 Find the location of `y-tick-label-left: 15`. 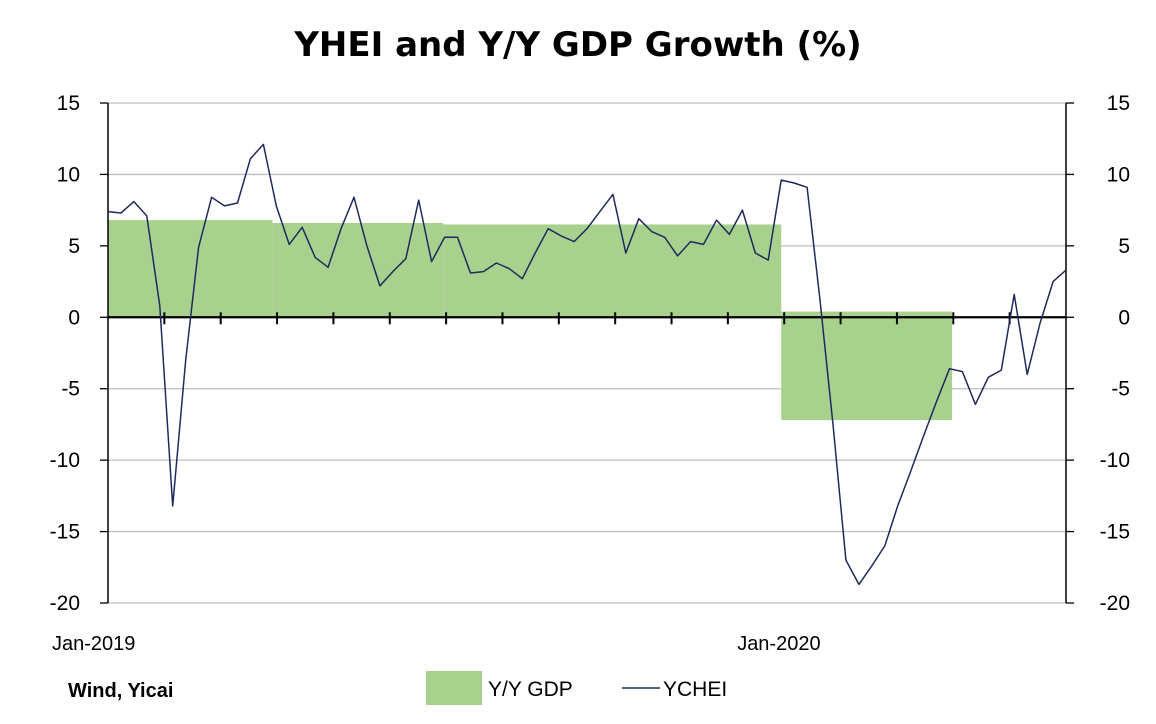

y-tick-label-left: 15 is located at coordinates (68, 103).